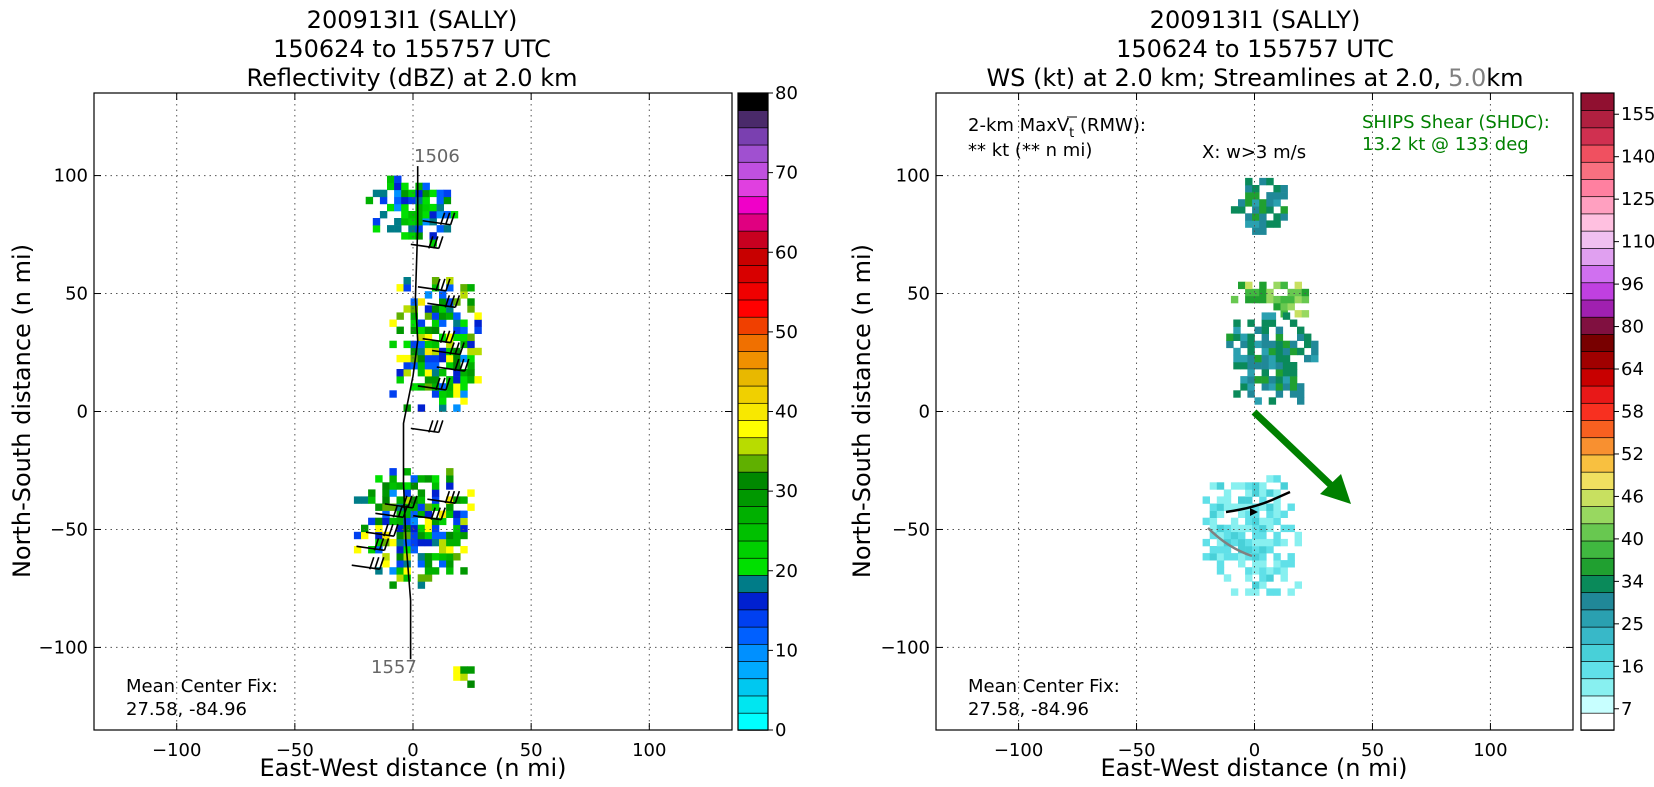 The width and height of the screenshot is (1654, 787). I want to click on colorbar-tick-label: 64, so click(1632, 369).